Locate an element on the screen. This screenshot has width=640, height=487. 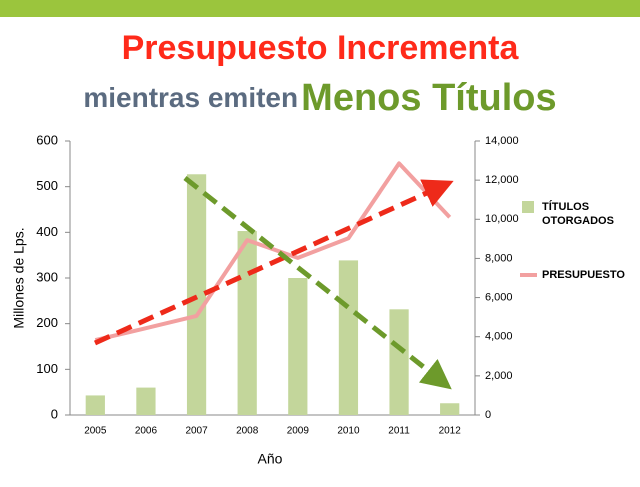
y2-tick-label: 8,000 is located at coordinates (499, 258).